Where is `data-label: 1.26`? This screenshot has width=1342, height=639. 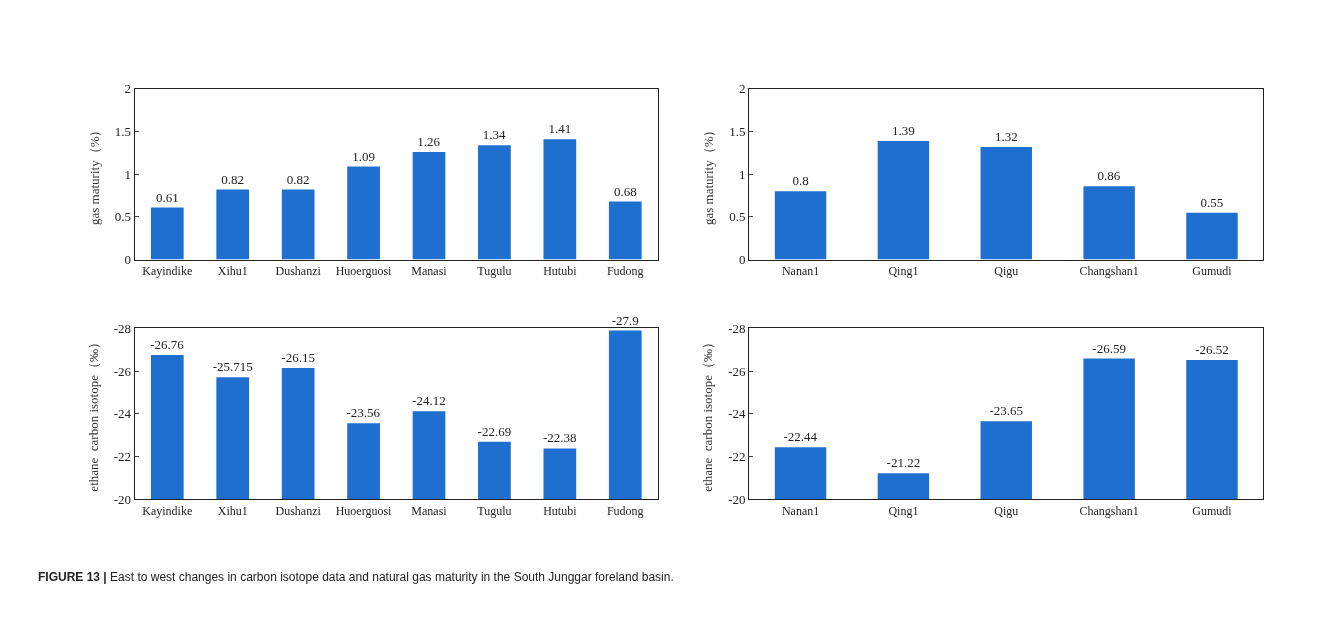 data-label: 1.26 is located at coordinates (429, 142).